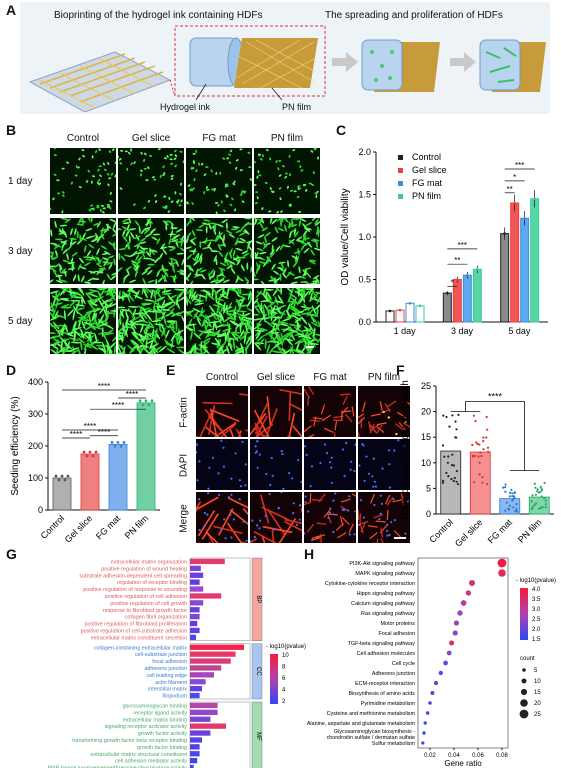 This screenshot has height=768, width=561. I want to click on legend-marker, so click(400, 170).